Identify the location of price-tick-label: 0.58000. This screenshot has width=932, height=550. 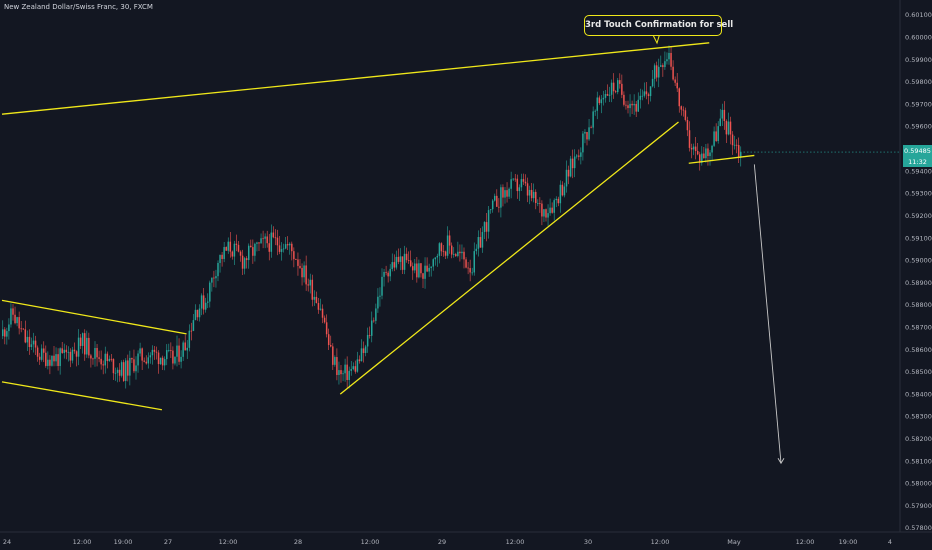
(918, 484).